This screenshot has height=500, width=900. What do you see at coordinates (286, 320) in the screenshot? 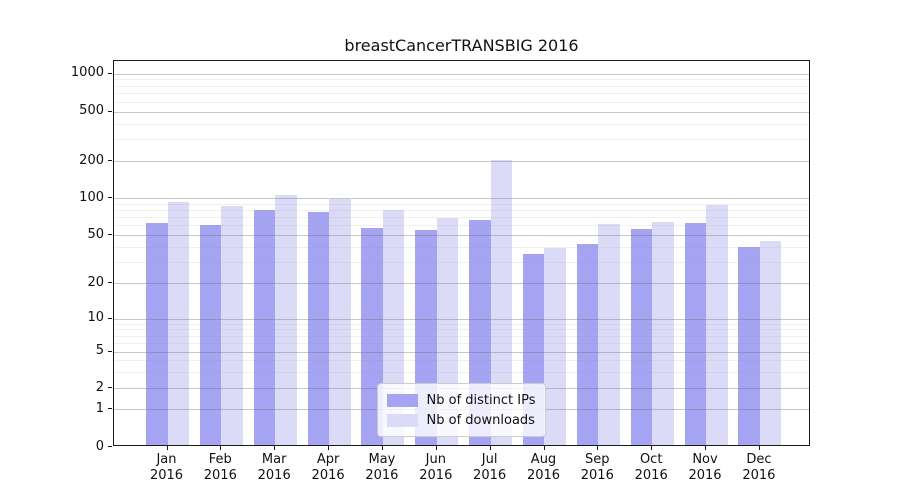
I see `bar-downloads-mar` at bounding box center [286, 320].